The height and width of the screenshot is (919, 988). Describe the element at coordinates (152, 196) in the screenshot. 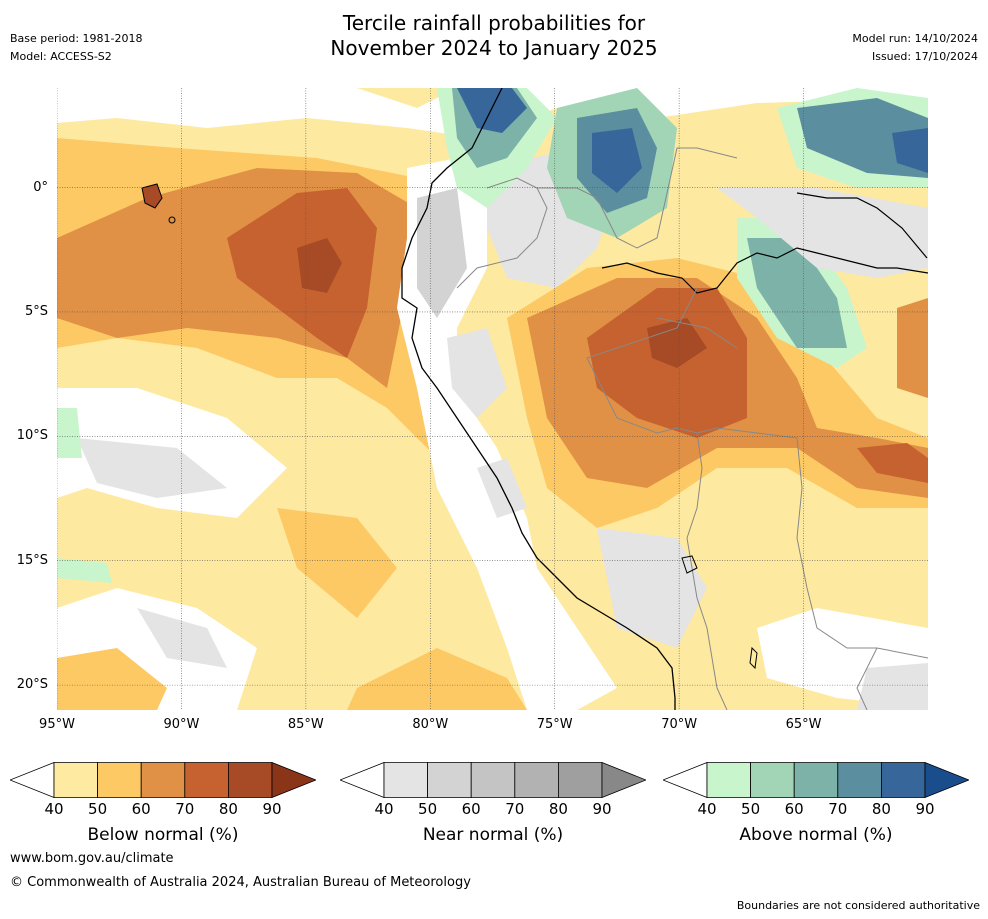

I see `galapagos-islands` at that location.